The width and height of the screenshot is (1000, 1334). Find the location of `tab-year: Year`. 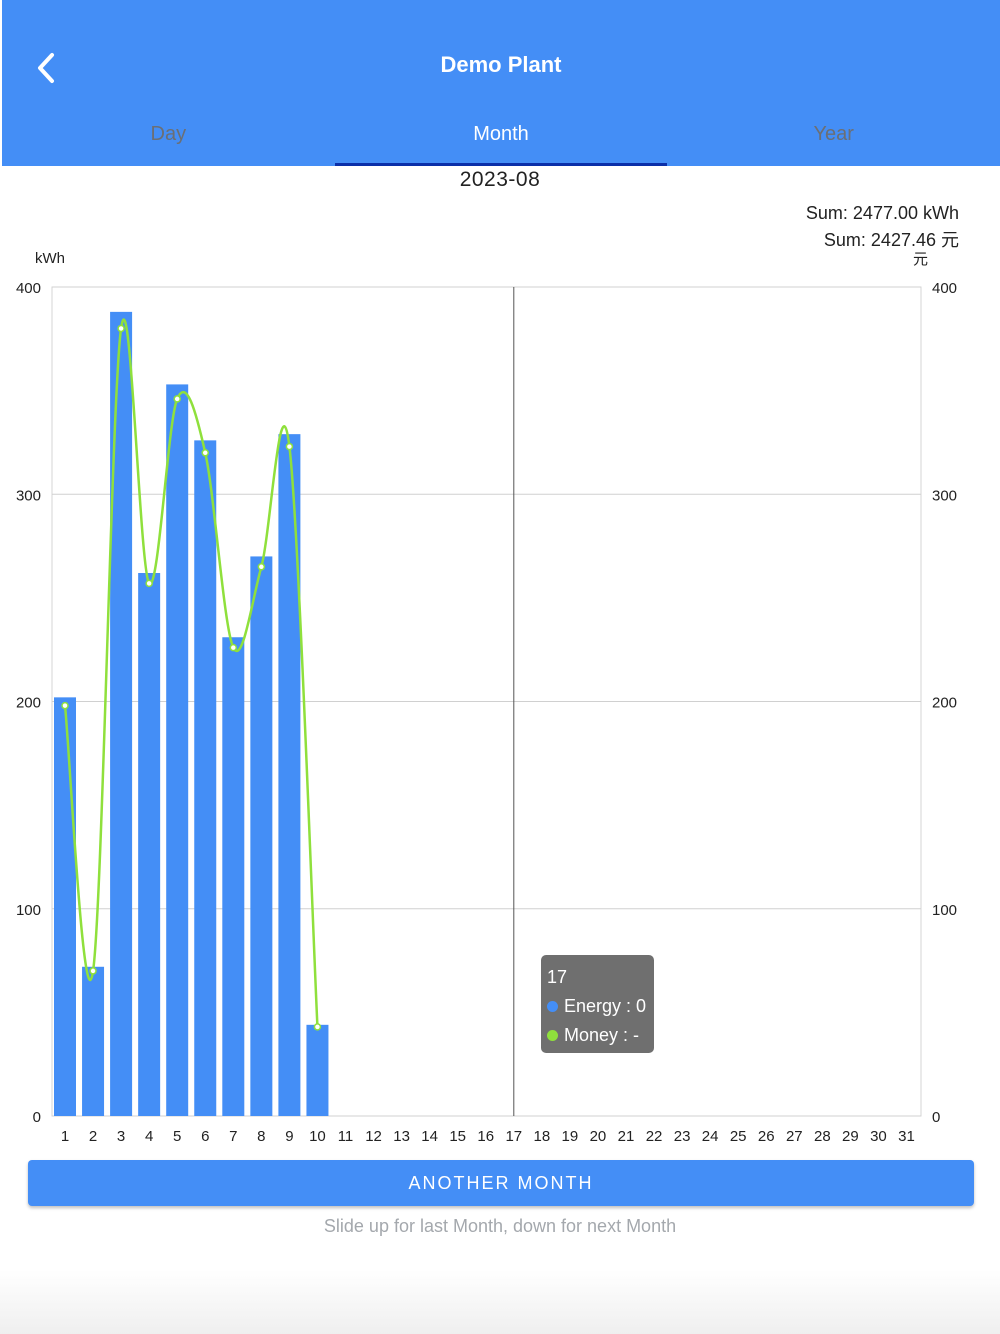

tab-year: Year is located at coordinates (833, 134).